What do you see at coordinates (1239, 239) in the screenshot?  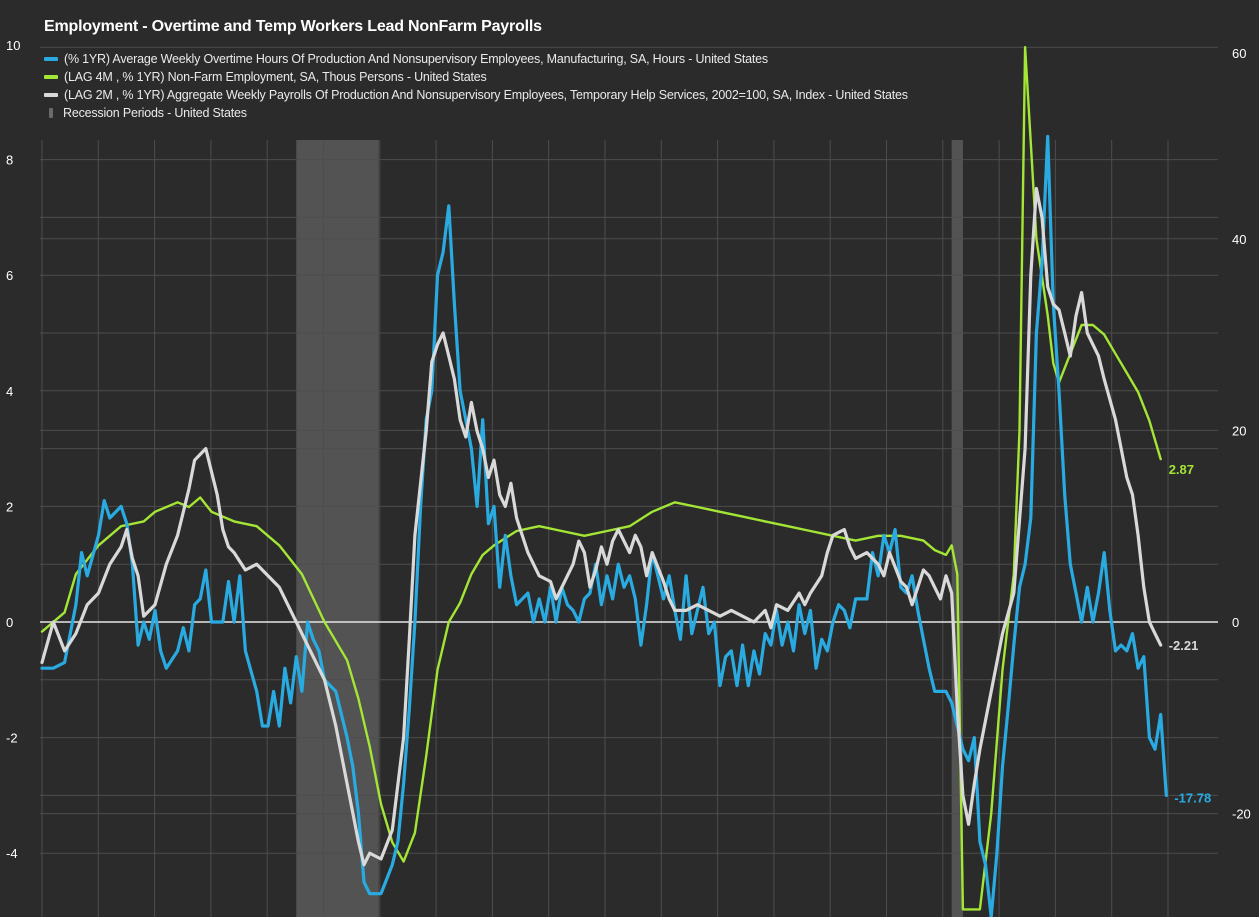 I see `right-axis-tick-1: 40` at bounding box center [1239, 239].